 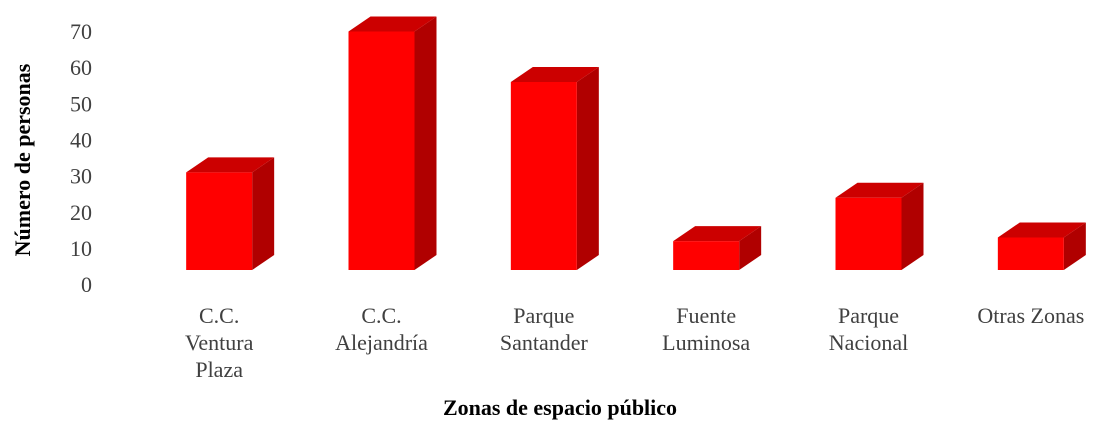 What do you see at coordinates (81, 212) in the screenshot?
I see `y-tick-label: 20` at bounding box center [81, 212].